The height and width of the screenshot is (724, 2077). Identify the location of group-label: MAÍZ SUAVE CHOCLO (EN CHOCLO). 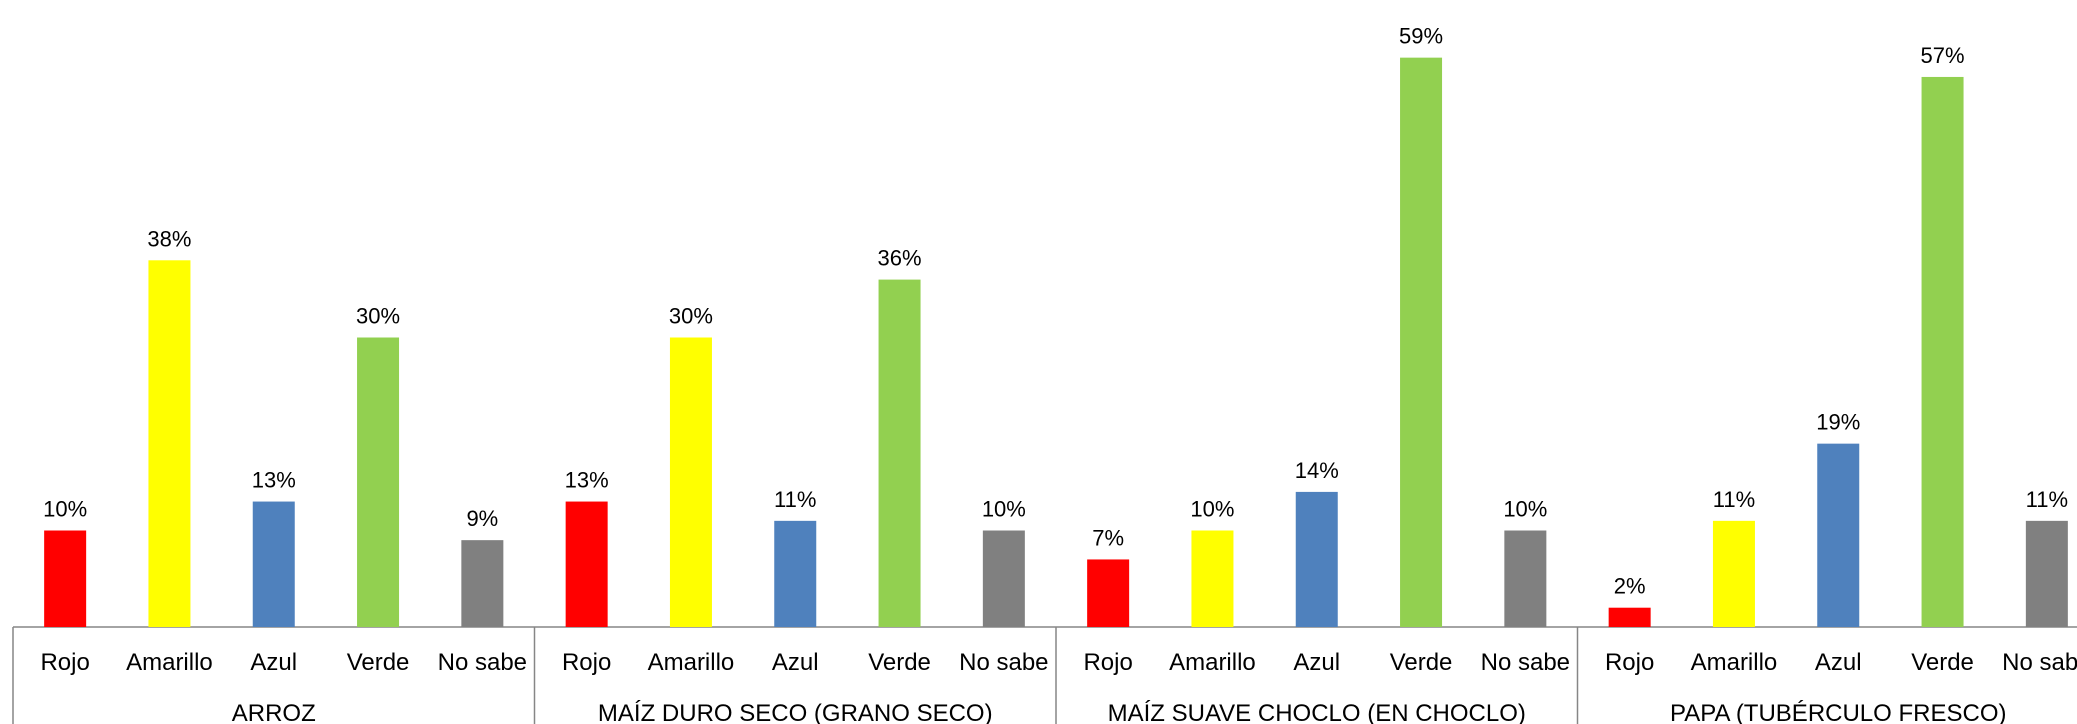
(1317, 712).